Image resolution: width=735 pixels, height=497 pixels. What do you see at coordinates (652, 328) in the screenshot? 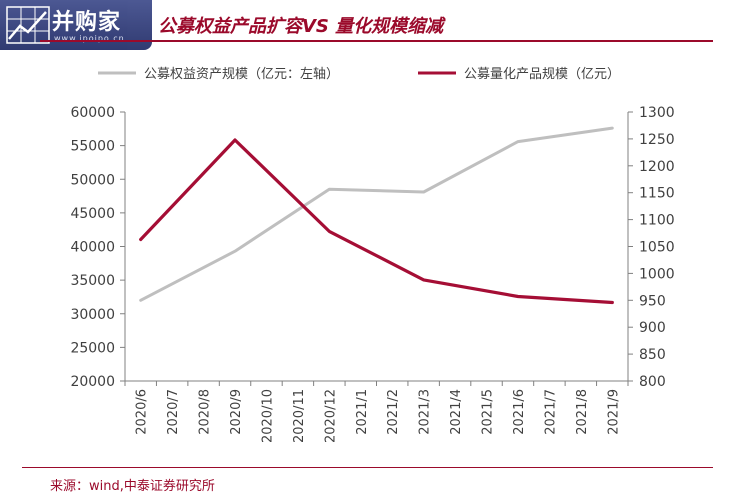
I see `y-right-tick-label: 900` at bounding box center [652, 328].